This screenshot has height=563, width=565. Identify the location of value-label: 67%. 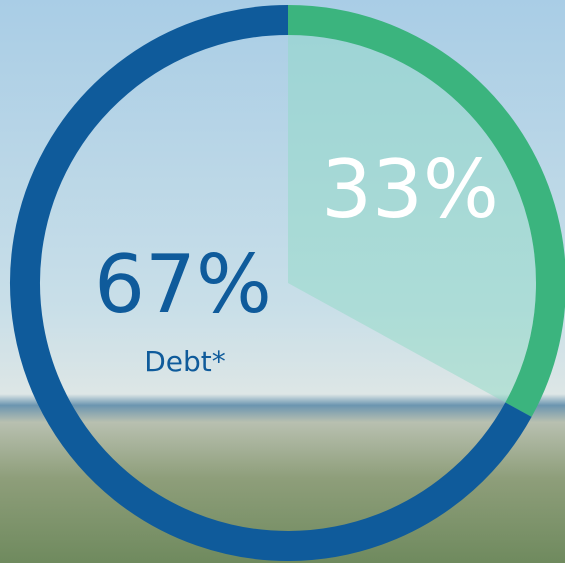
(183, 284).